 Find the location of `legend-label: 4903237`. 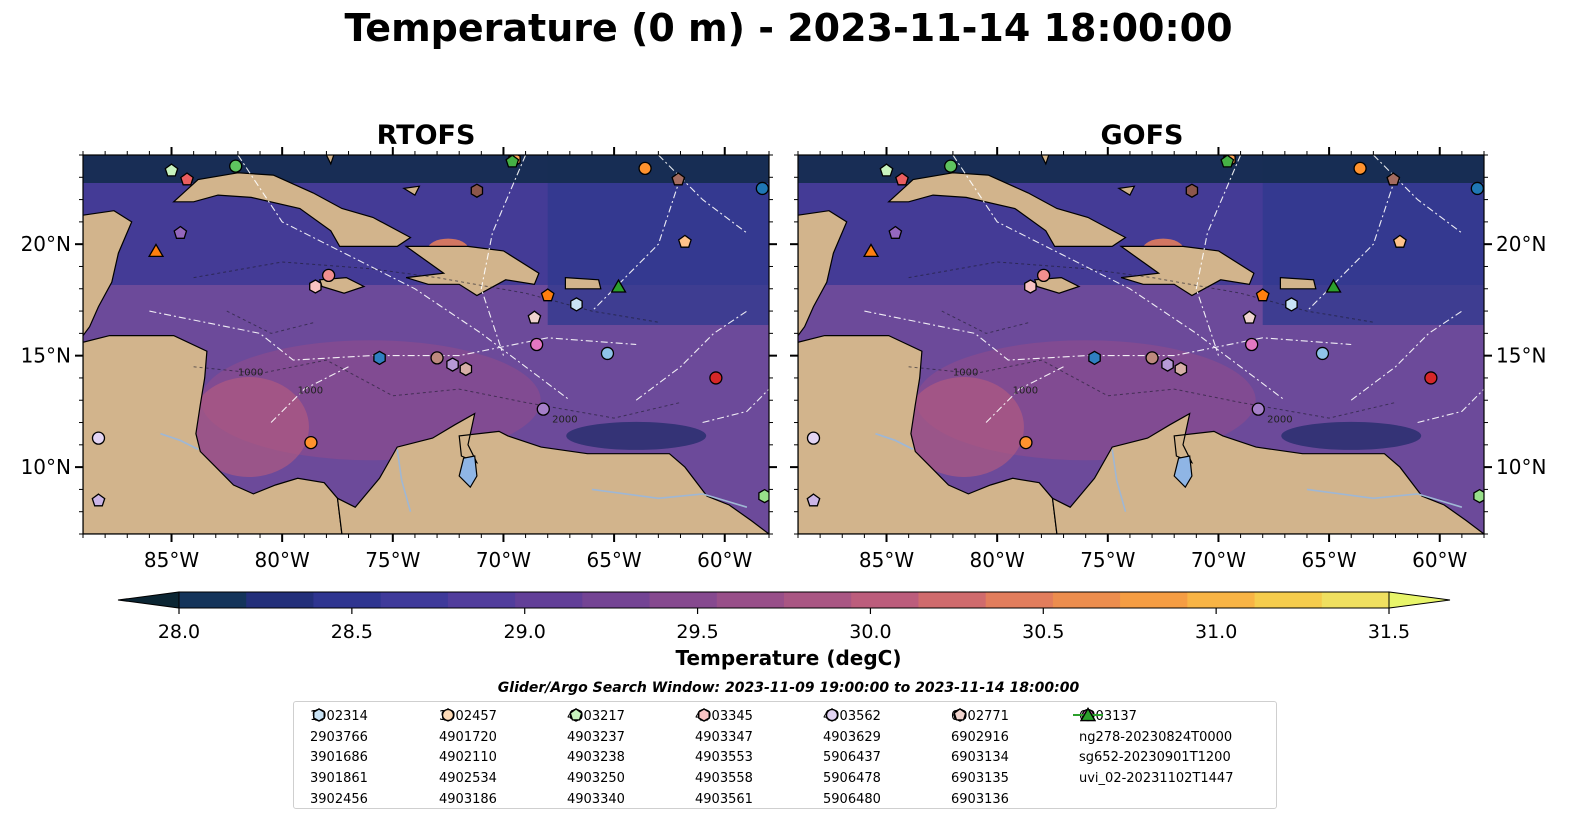

legend-label: 4903237 is located at coordinates (596, 737).